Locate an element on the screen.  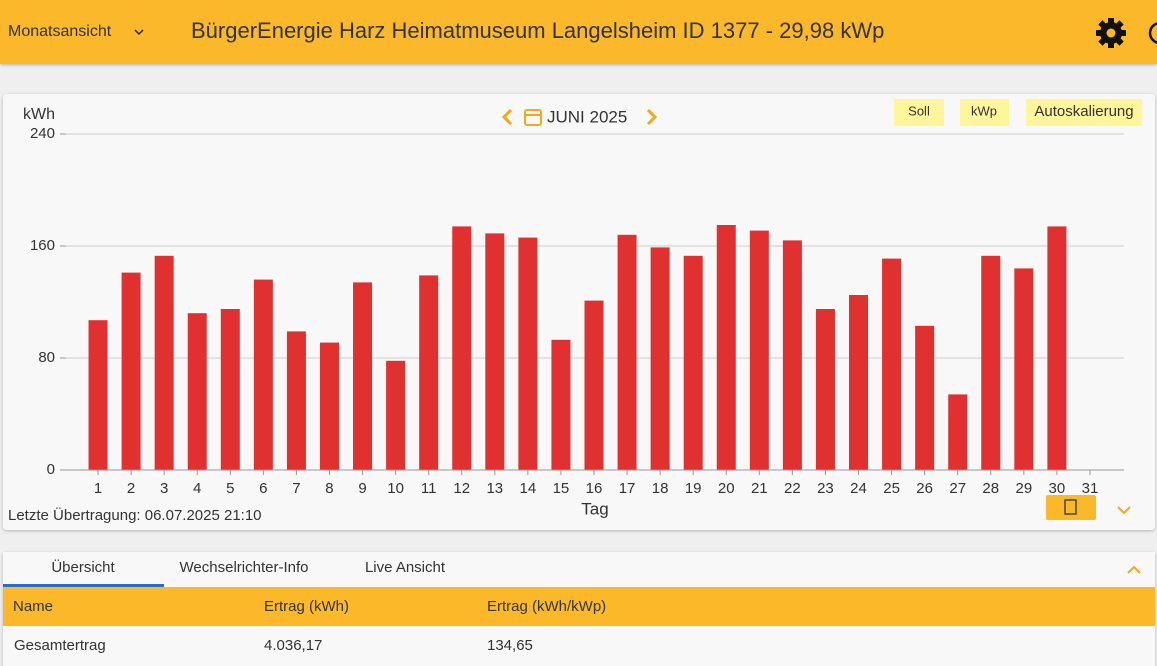
column-header: Ertrag (kWh/kWp) is located at coordinates (546, 606).